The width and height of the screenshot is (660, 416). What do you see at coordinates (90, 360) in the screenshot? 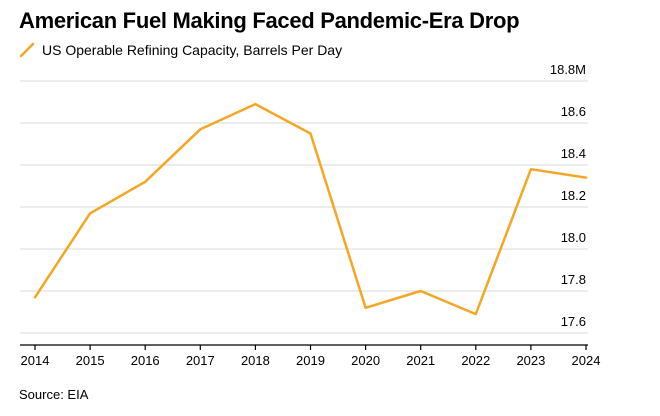
I see `x-tick-label: 2015` at bounding box center [90, 360].